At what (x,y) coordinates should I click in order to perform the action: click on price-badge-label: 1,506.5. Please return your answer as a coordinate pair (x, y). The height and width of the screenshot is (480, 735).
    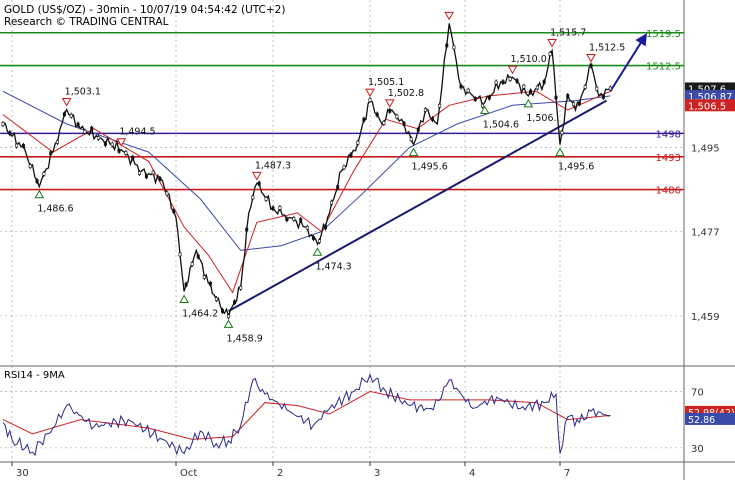
    Looking at the image, I should click on (707, 106).